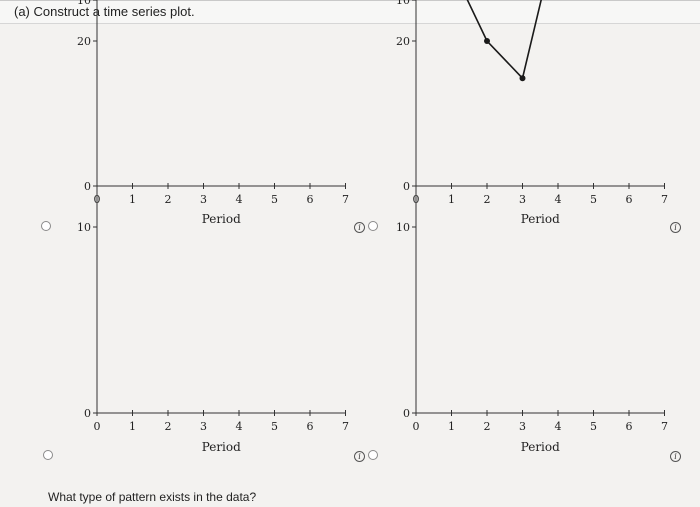  I want to click on question-header: (a) Construct a time series plot., so click(350, 12).